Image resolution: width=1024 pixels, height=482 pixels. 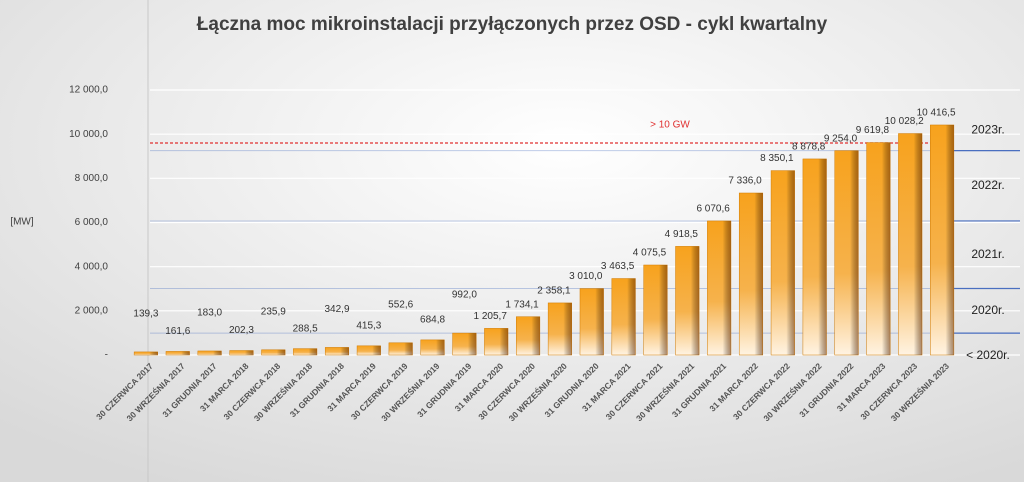 I want to click on value-label: 1 734,1, so click(x=522, y=304).